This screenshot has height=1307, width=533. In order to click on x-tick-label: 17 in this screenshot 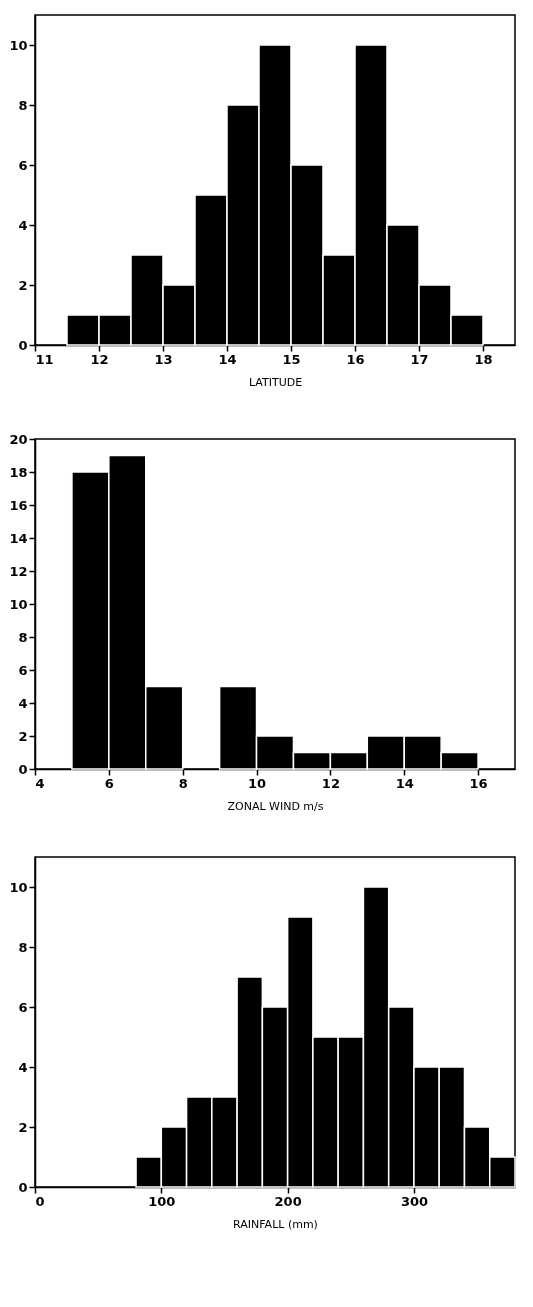, I will do `click(419, 359)`.